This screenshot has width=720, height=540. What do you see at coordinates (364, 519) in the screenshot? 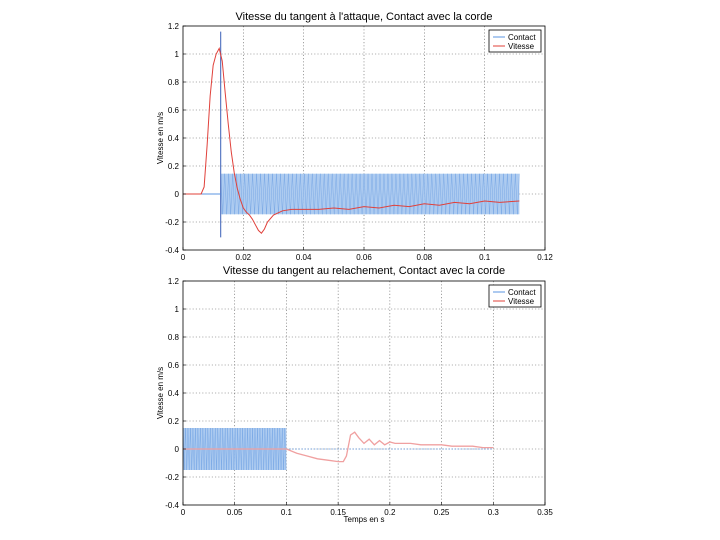
I see `x-axis-label: Temps en s` at bounding box center [364, 519].